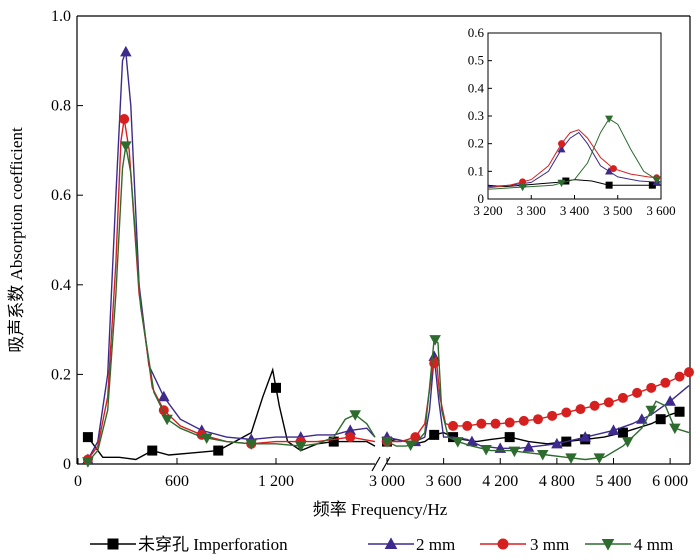 This screenshot has height=560, width=700. Describe the element at coordinates (653, 544) in the screenshot. I see `legend-label: 4 mm` at that location.